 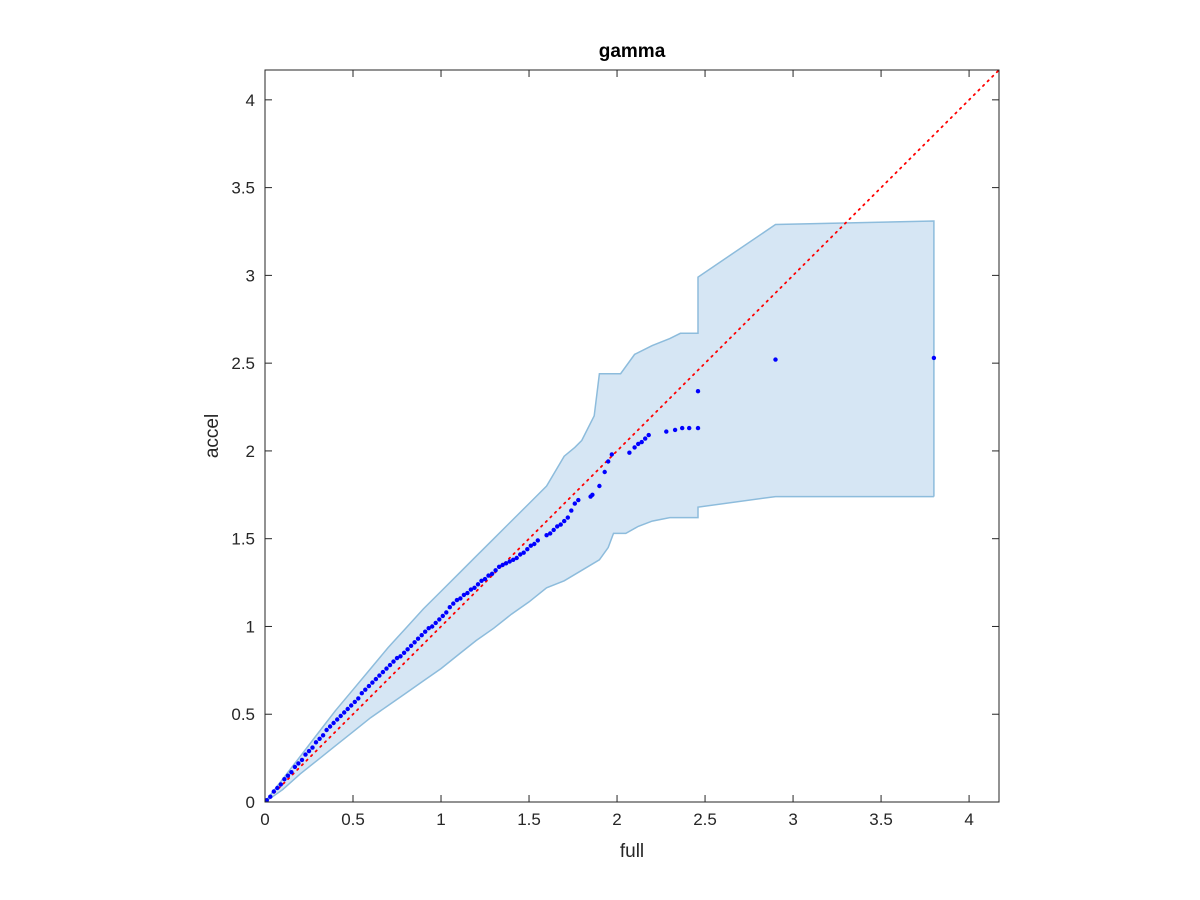 I want to click on y-tick-labels: 0 0.5 1 1.5 2 2.5 3 3.5 4, so click(x=243, y=451).